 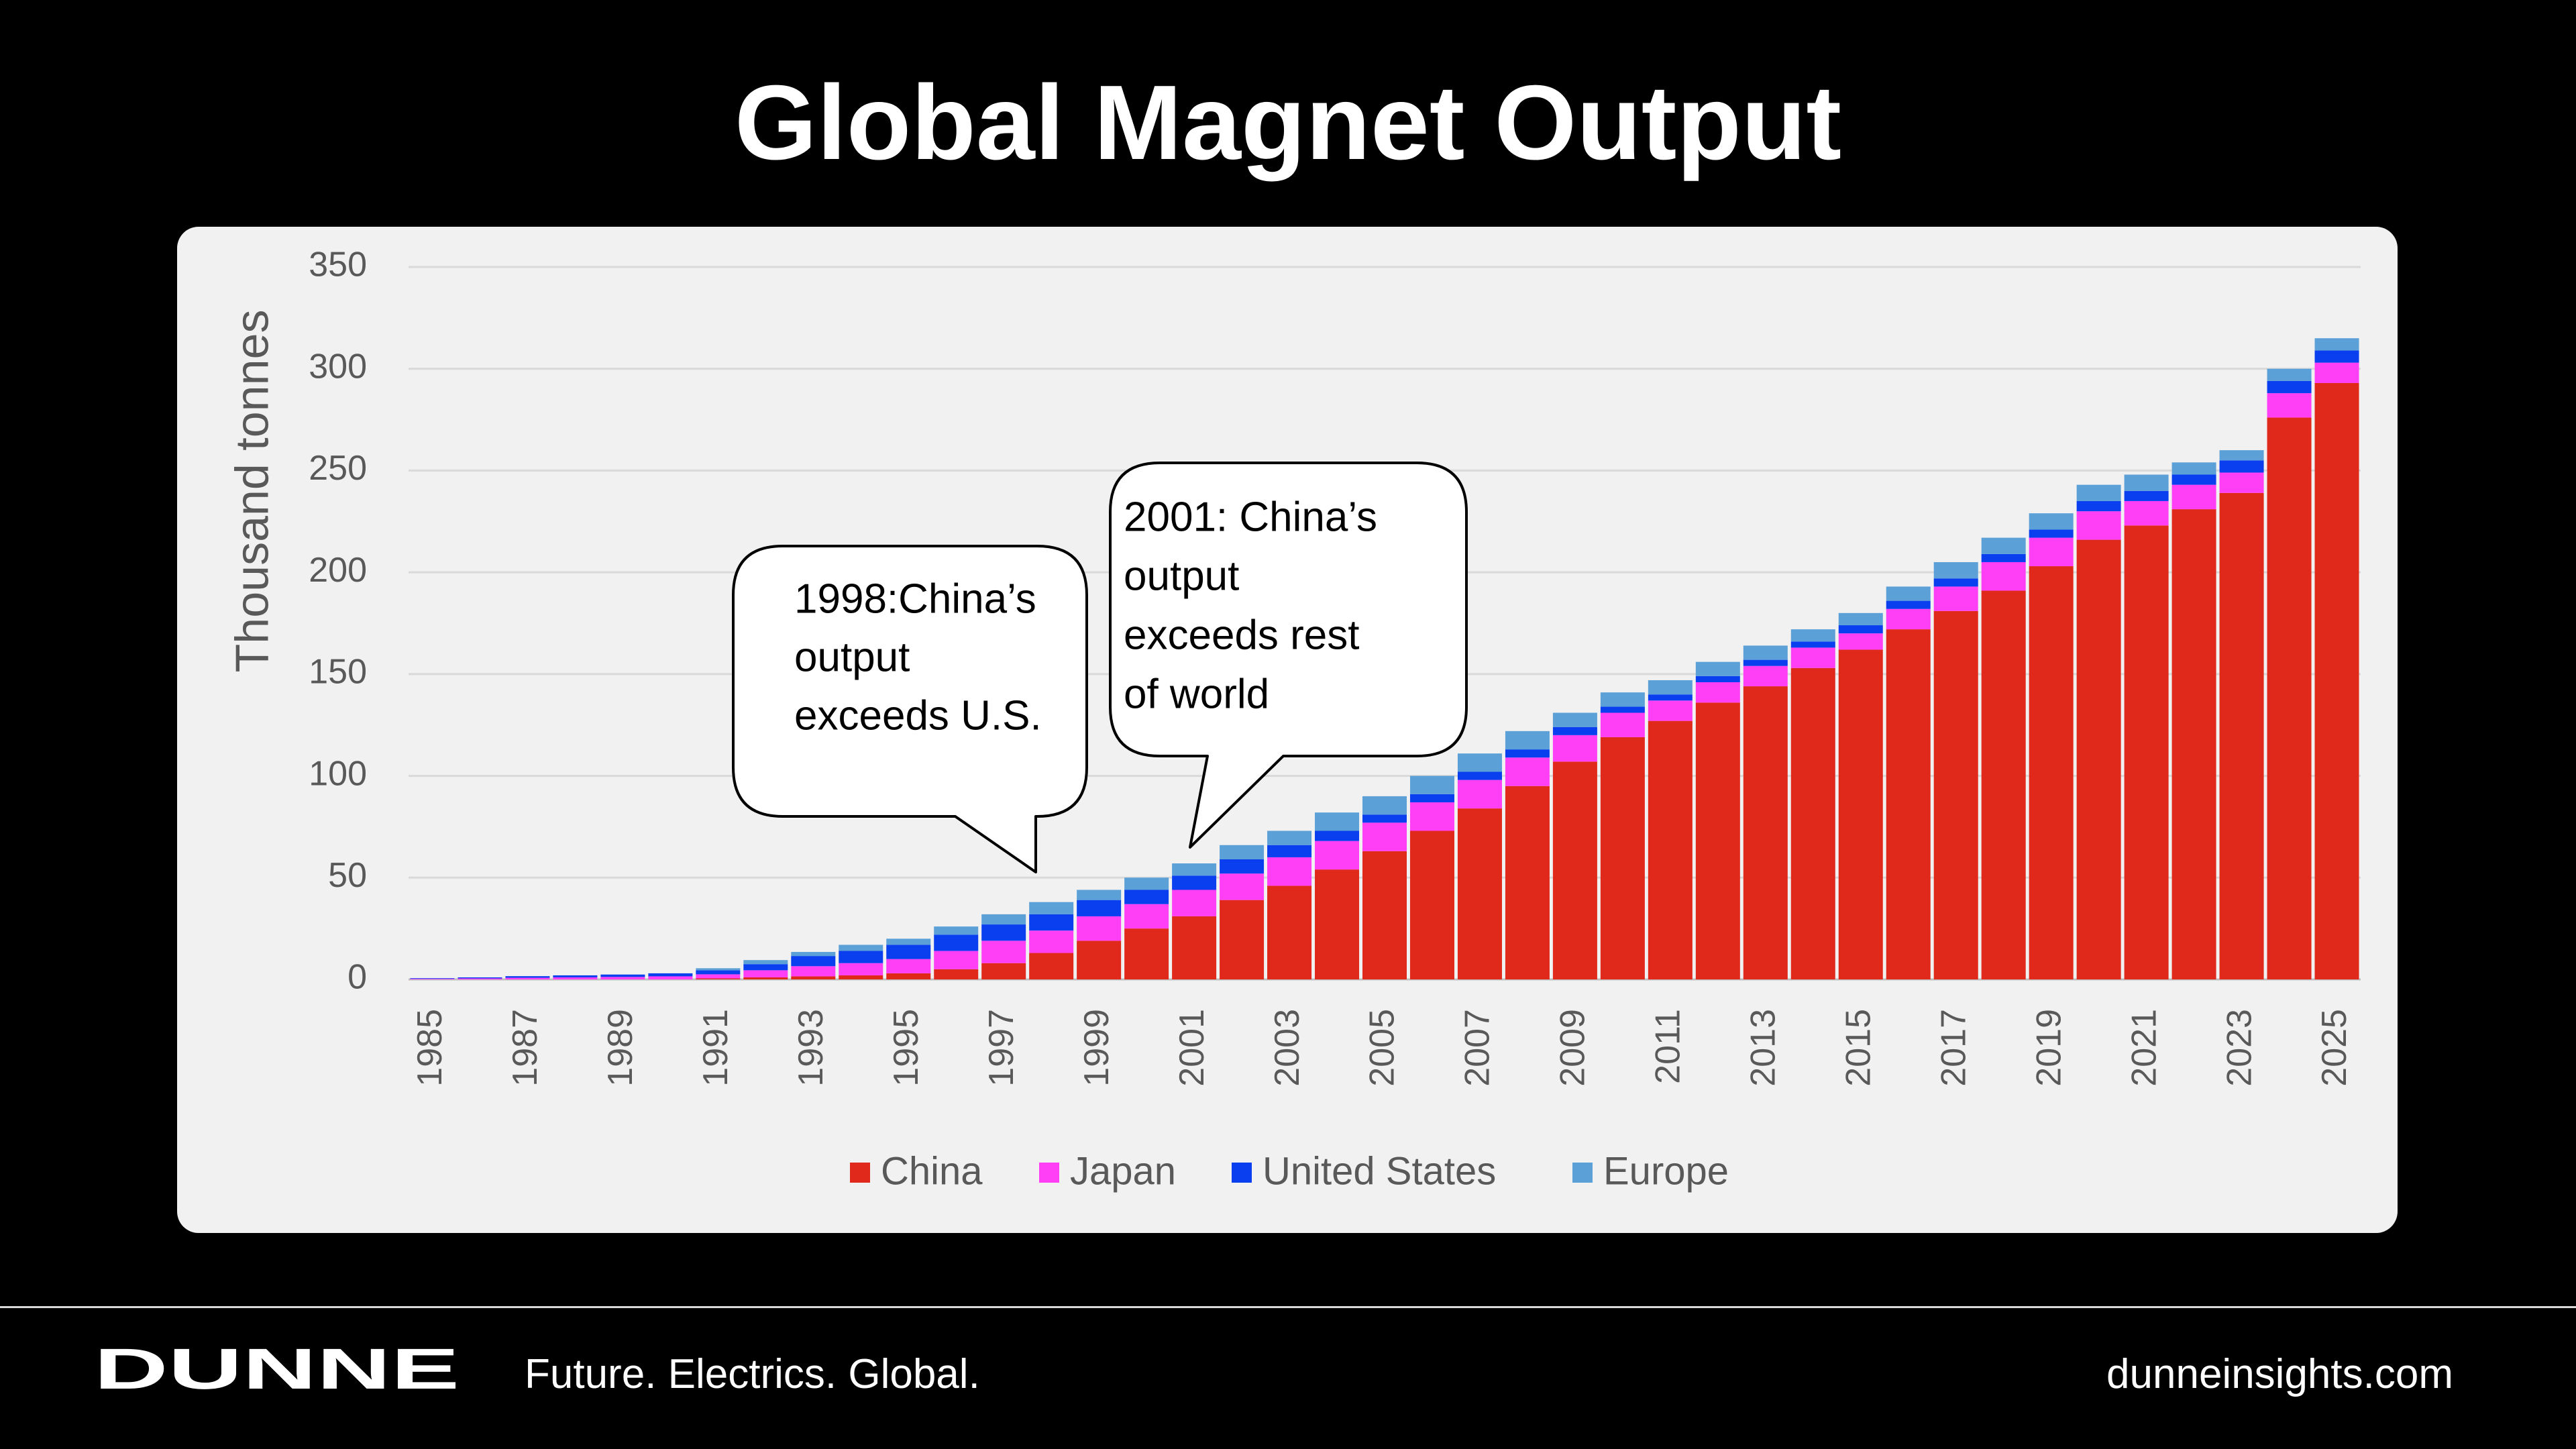 What do you see at coordinates (1288, 123) in the screenshot?
I see `page-title: Global Magnet Output` at bounding box center [1288, 123].